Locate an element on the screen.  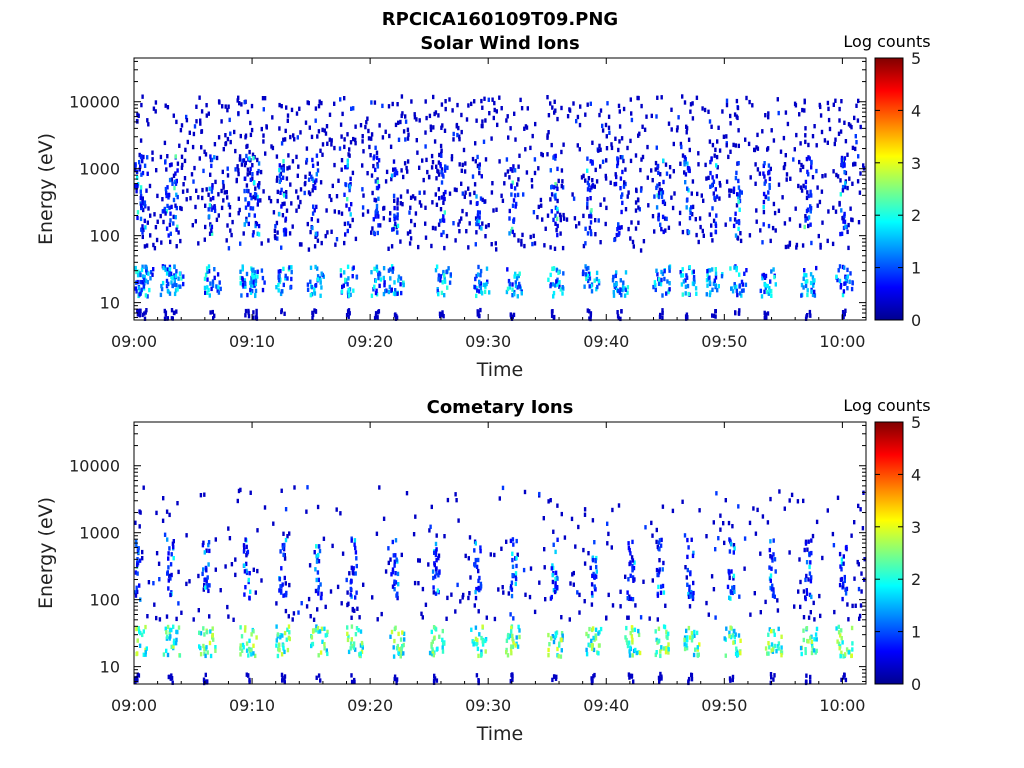
colorbar-tick-label: 4 is located at coordinates (916, 110).